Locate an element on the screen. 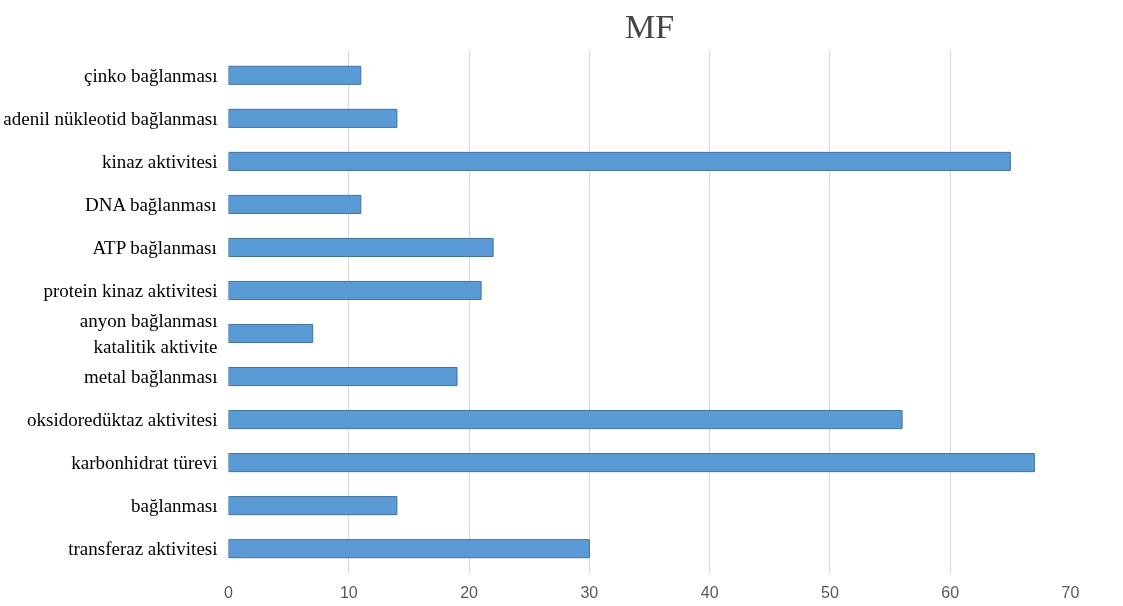 This screenshot has height=606, width=1123. x-tick-label: 60 is located at coordinates (950, 592).